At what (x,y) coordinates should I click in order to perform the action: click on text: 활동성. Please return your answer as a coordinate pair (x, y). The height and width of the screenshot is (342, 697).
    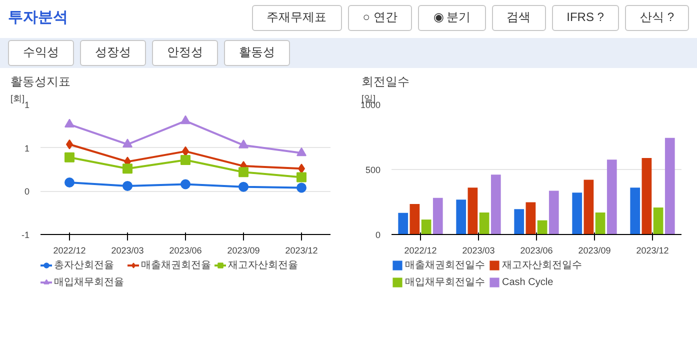
    Looking at the image, I should click on (257, 53).